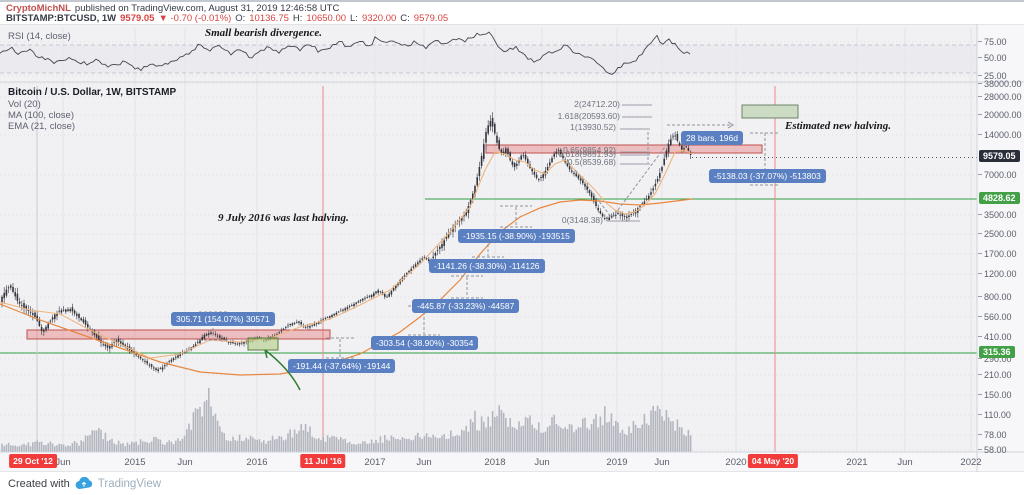 Image resolution: width=1024 pixels, height=495 pixels. I want to click on rsi-tick: 75.00, so click(992, 42).